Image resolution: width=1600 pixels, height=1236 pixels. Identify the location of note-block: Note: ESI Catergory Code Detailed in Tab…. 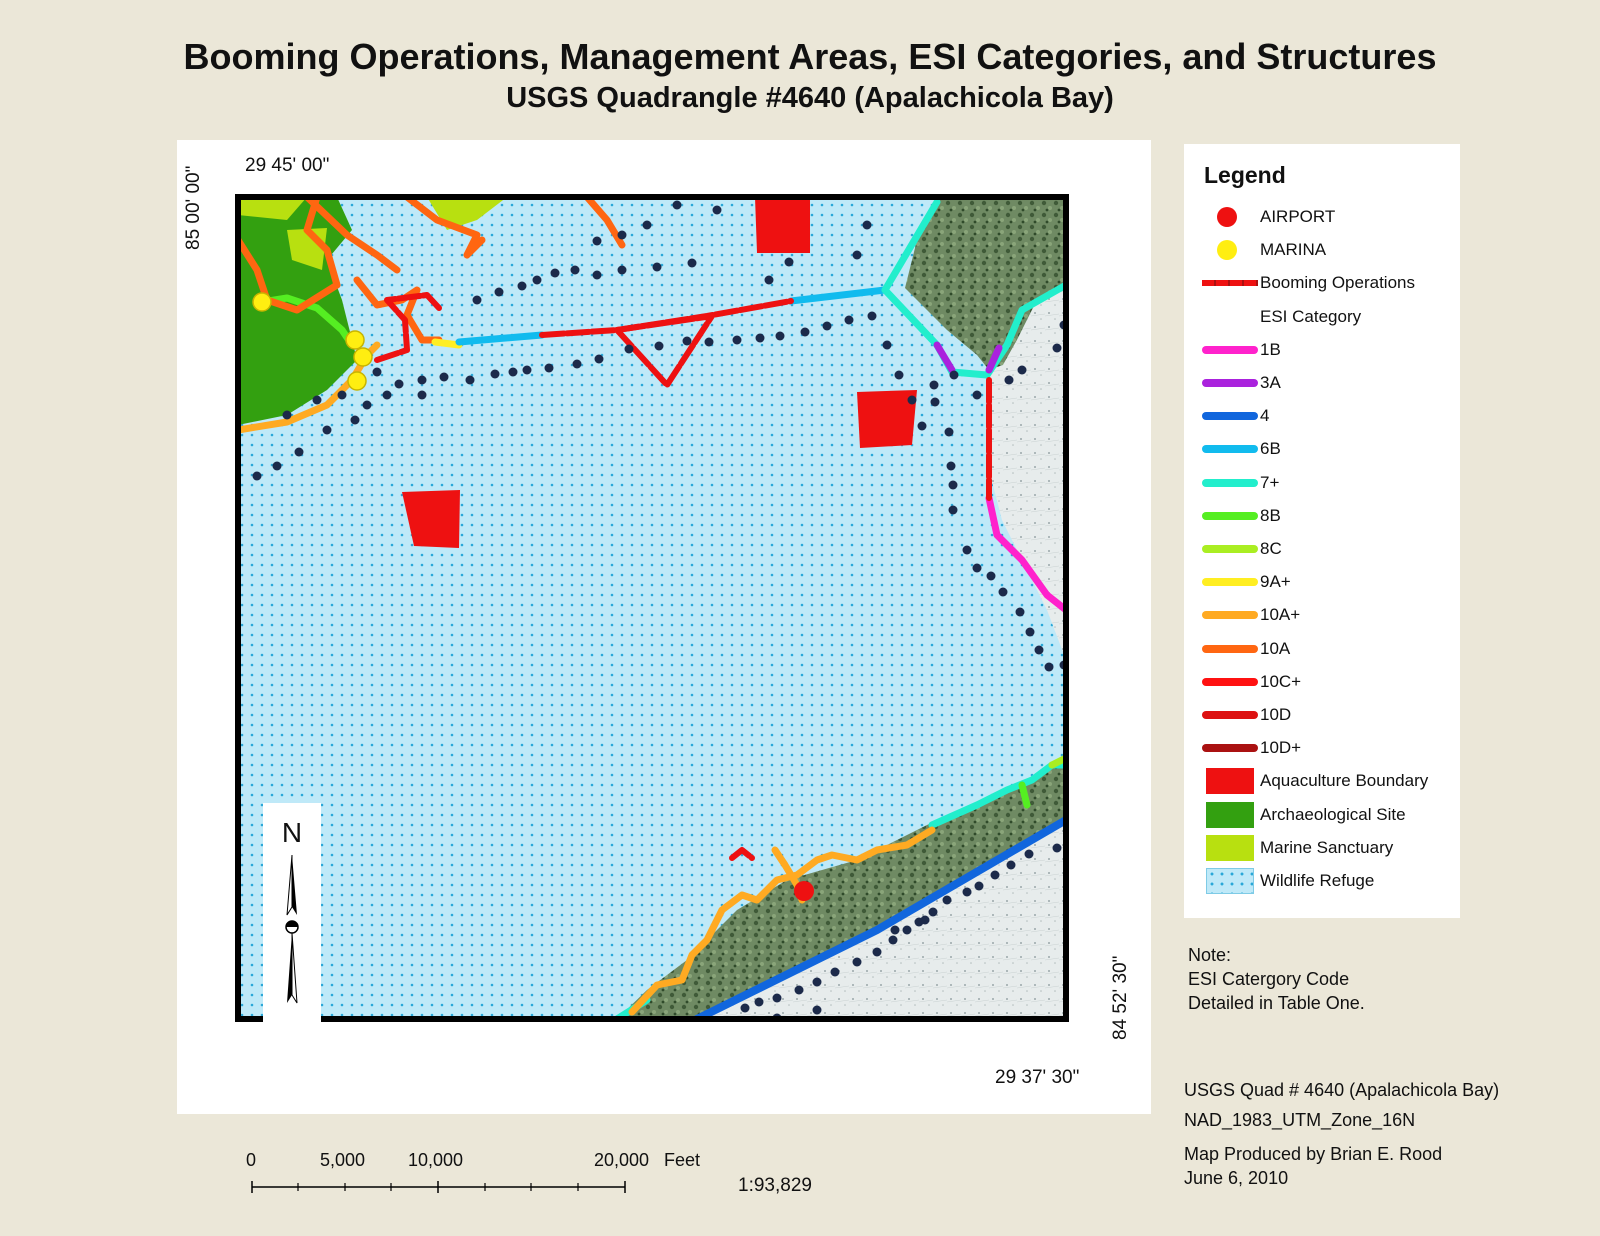
(1276, 979).